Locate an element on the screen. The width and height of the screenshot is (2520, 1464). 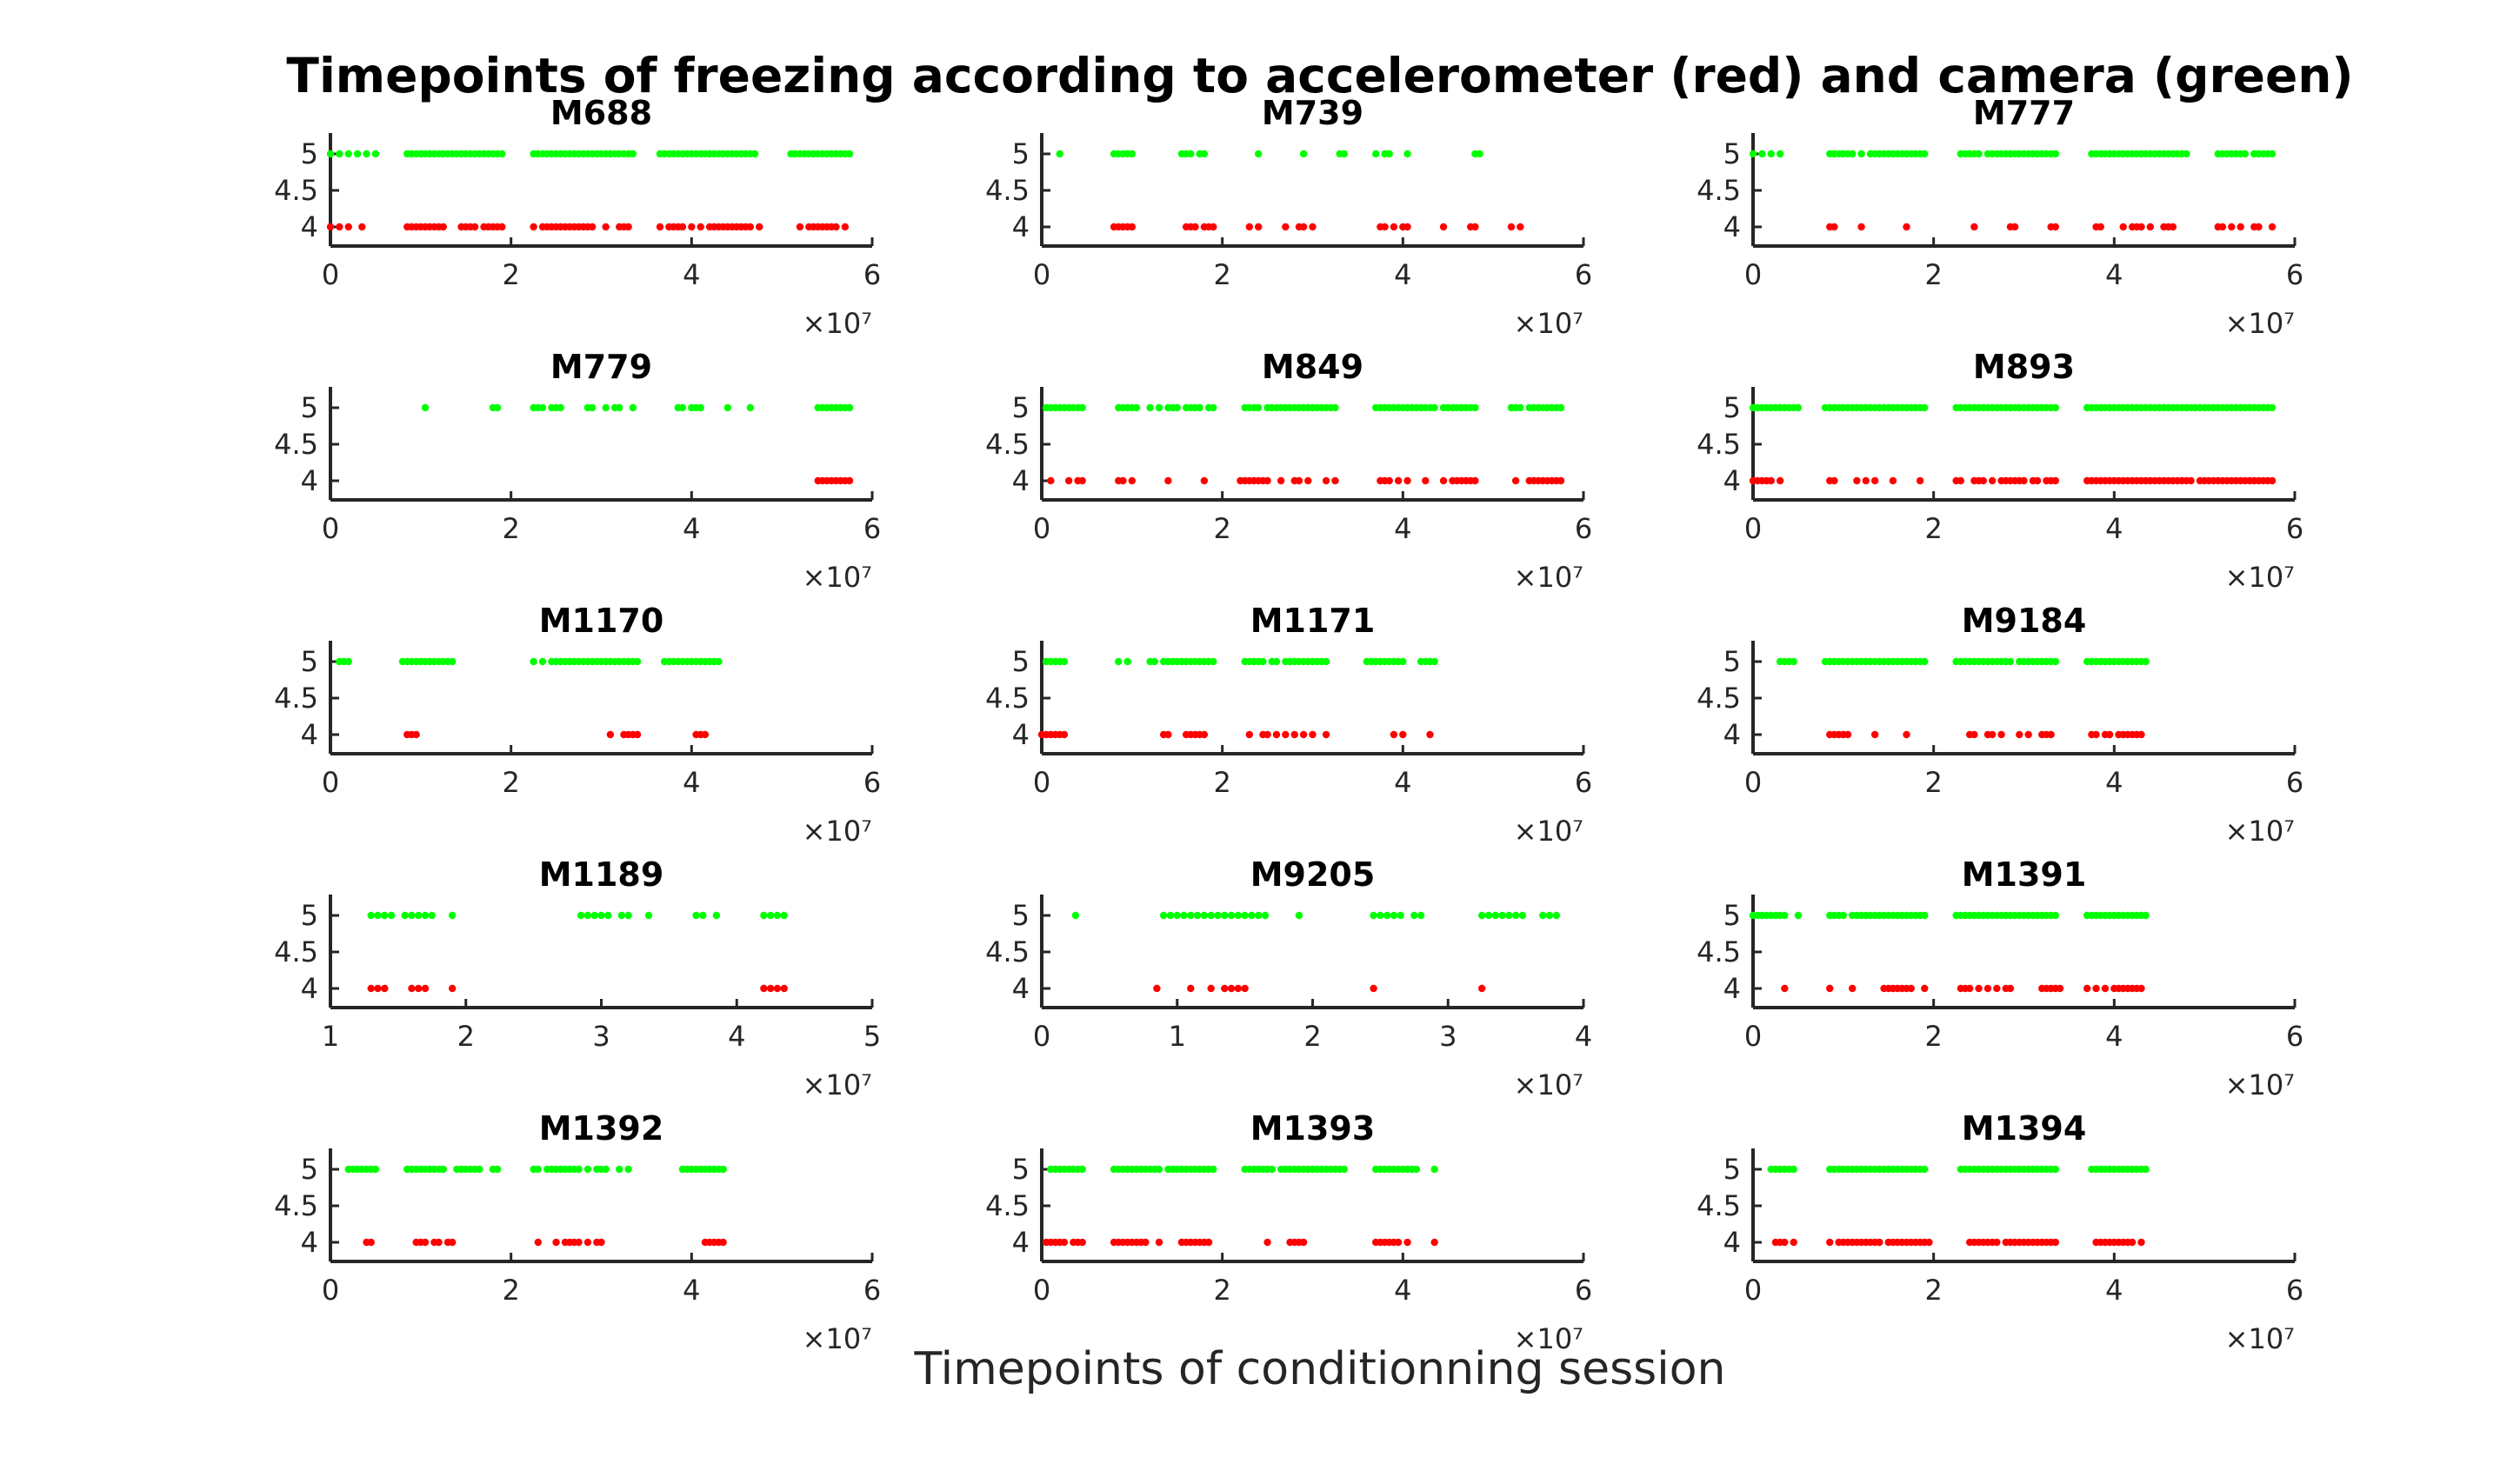
subplot-M1391: M1391 4 4.55 0 2 4 6 ×10⁷ is located at coordinates (2000, 978).